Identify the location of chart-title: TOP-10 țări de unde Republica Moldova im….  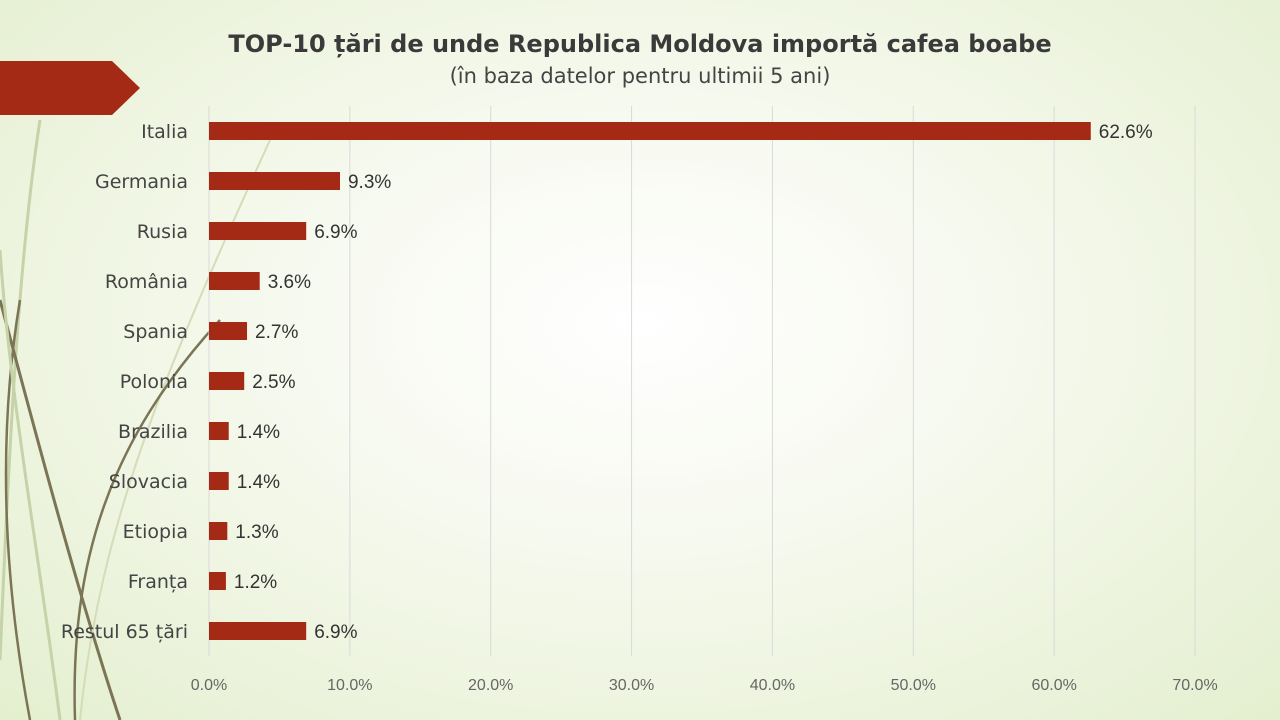
(640, 44).